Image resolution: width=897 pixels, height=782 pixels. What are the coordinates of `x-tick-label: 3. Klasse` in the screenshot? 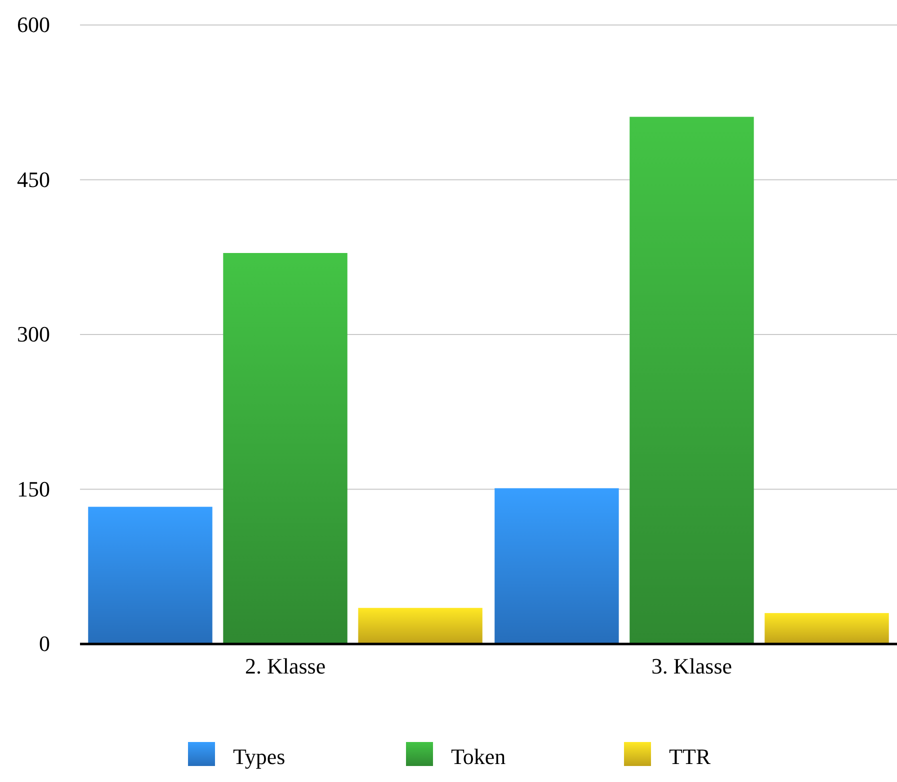 It's located at (691, 666).